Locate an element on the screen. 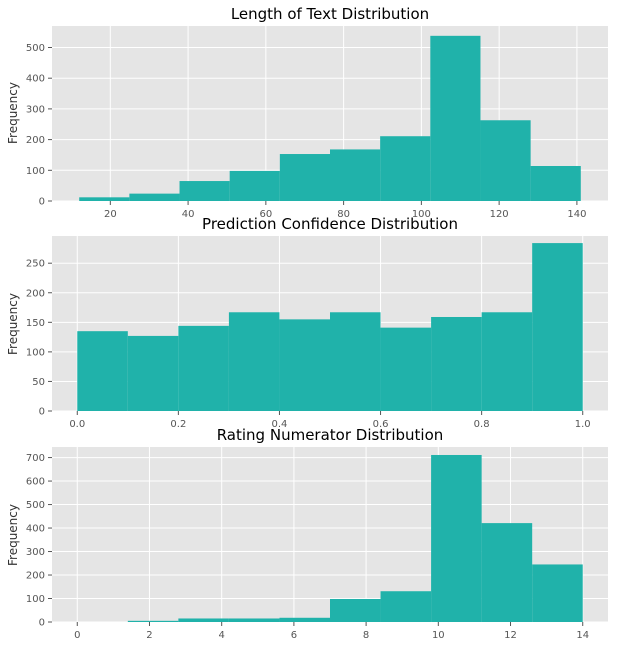  x-tick-label: 0.0 is located at coordinates (77, 424).